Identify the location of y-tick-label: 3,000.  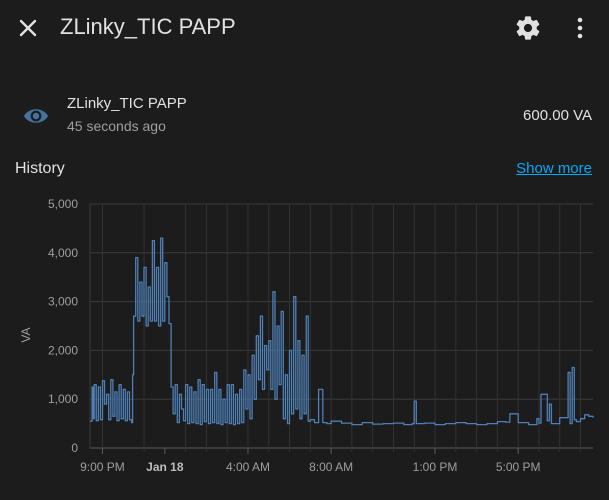
(63, 302).